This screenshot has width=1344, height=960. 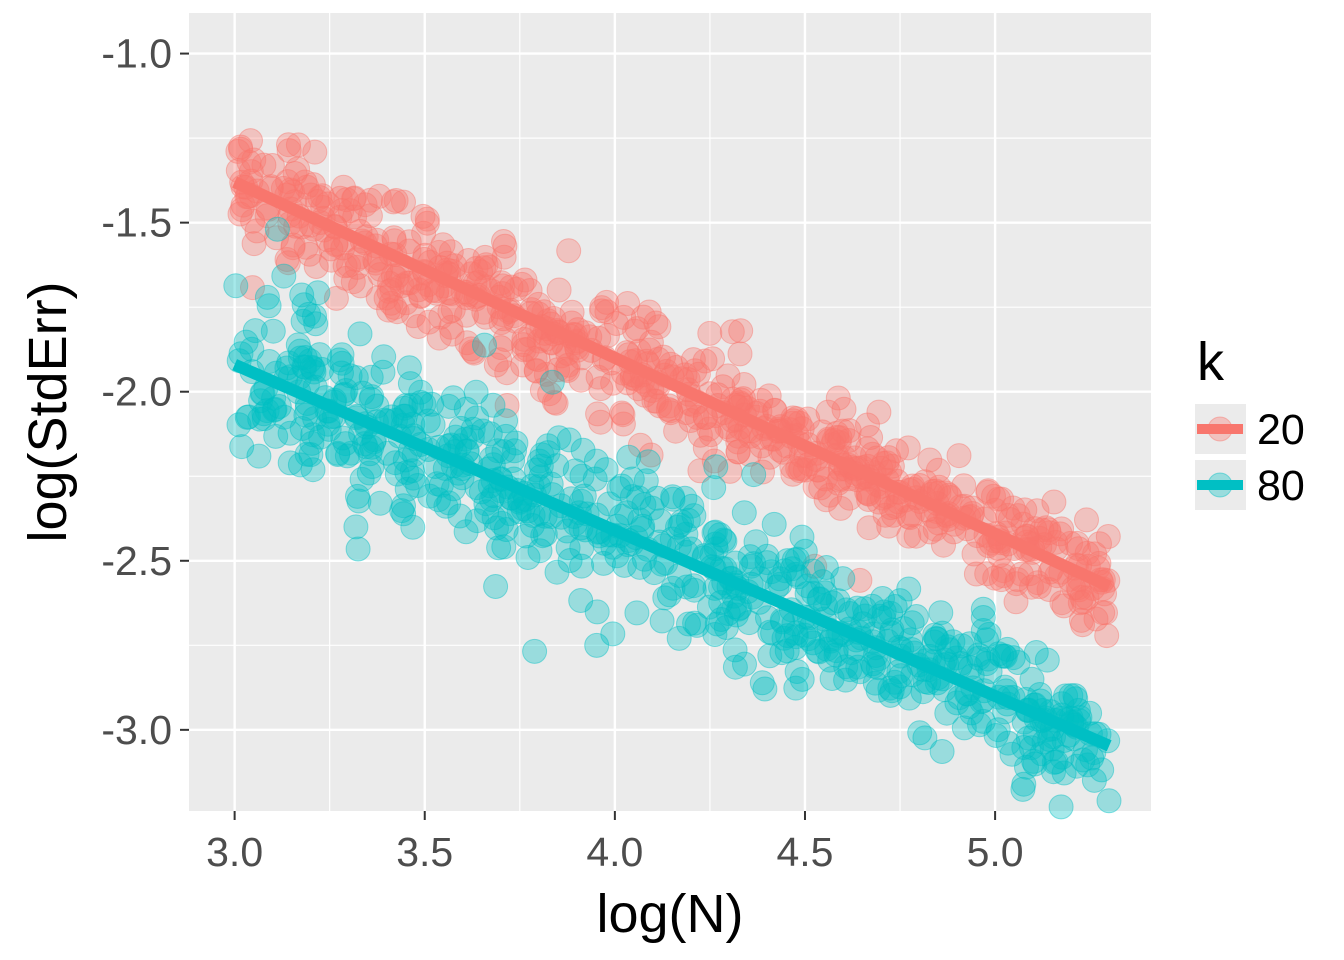 What do you see at coordinates (136, 392) in the screenshot?
I see `y-tick-label: -2.0` at bounding box center [136, 392].